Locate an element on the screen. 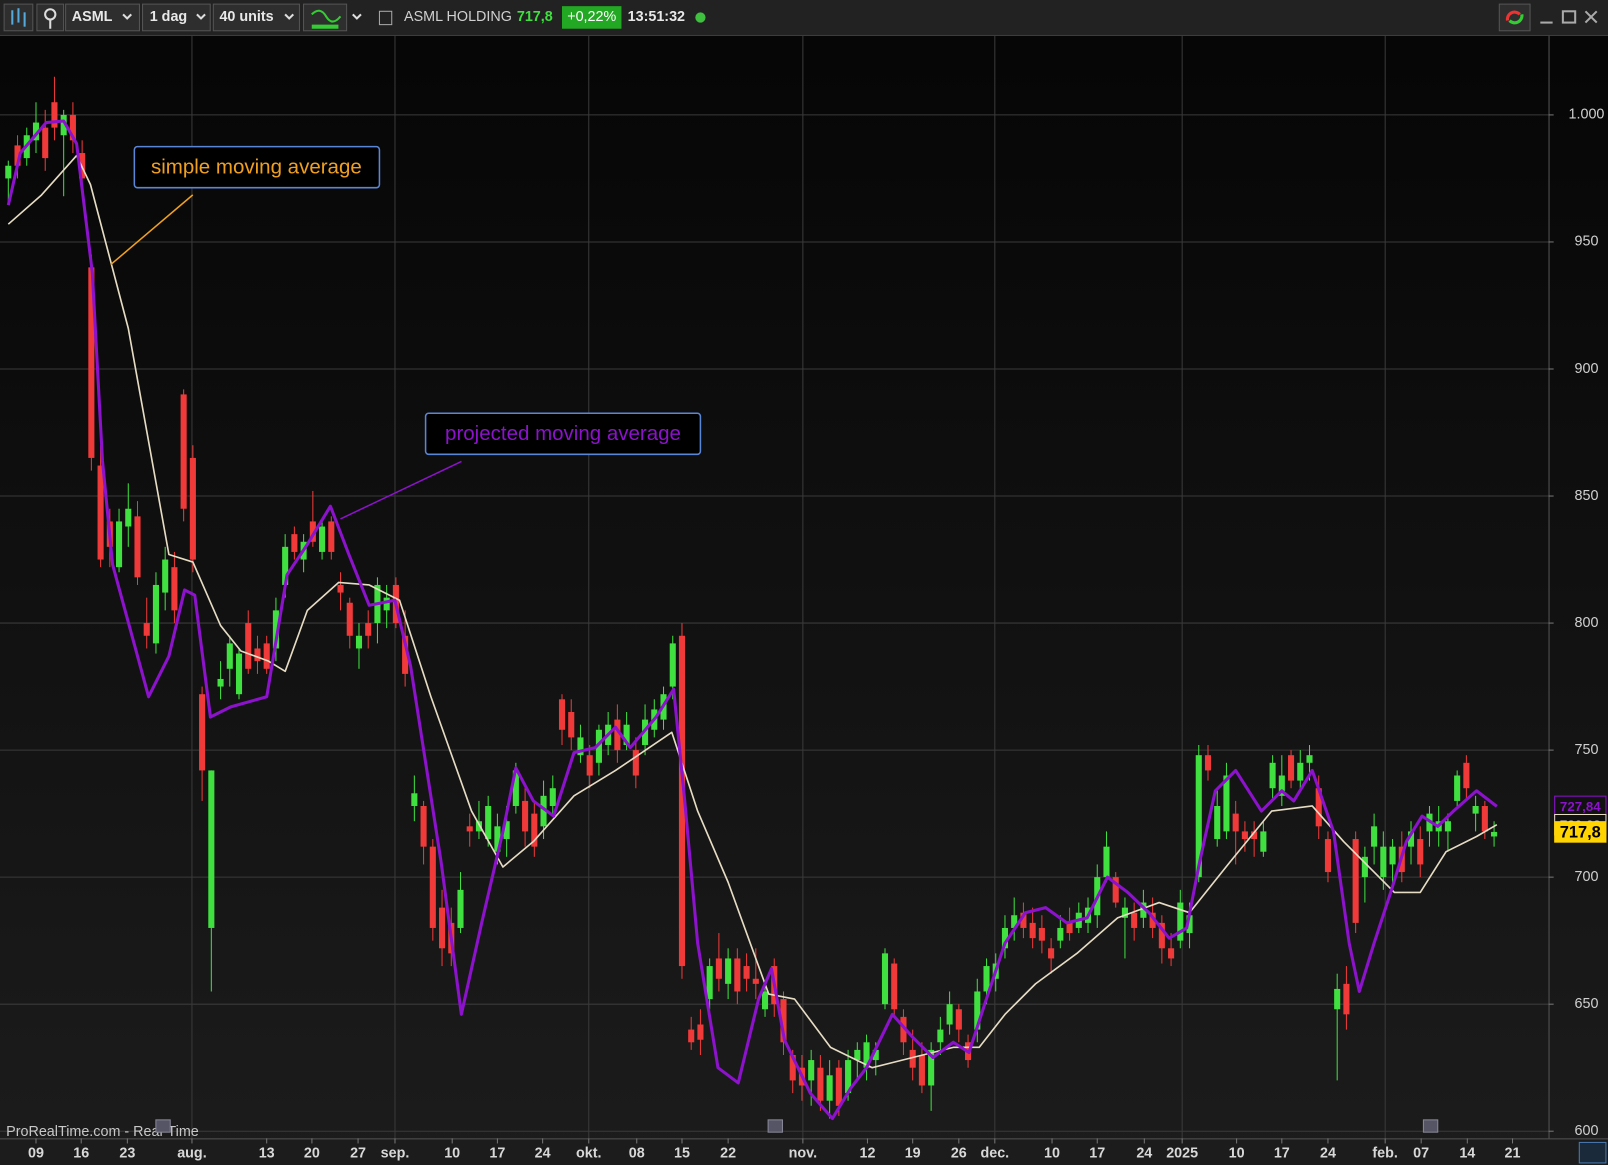 Image resolution: width=1608 pixels, height=1165 pixels. y-tick-label: 900 is located at coordinates (1586, 369).